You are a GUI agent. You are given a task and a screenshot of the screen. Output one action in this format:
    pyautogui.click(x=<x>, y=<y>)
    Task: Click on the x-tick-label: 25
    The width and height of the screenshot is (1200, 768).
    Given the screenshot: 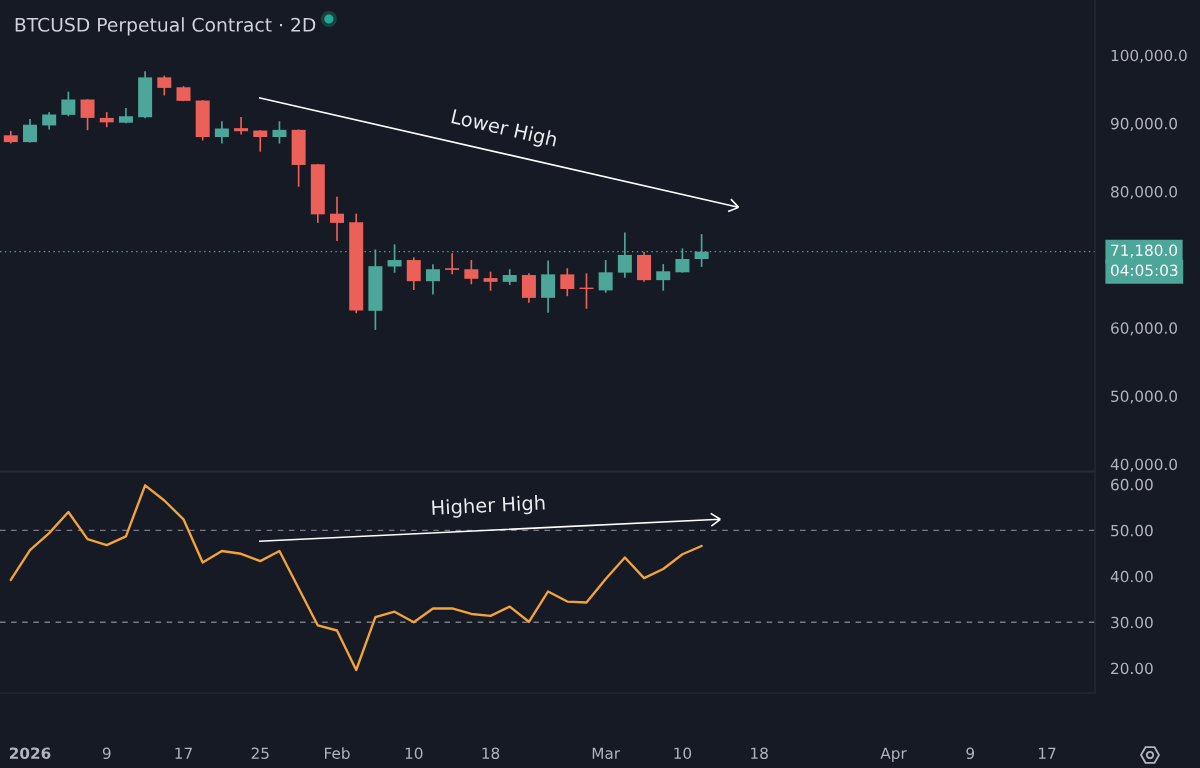 What is the action you would take?
    pyautogui.click(x=260, y=753)
    